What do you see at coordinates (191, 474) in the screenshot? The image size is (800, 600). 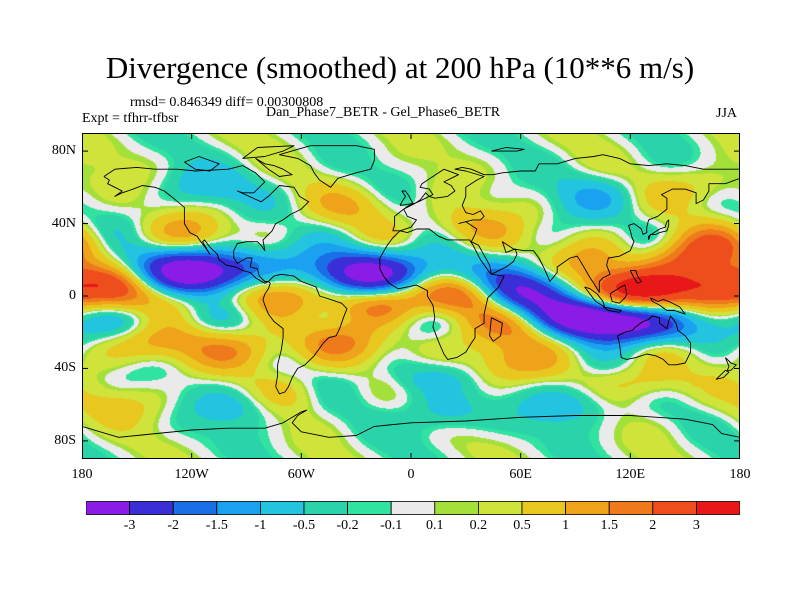 I see `x-tick-label: 120W` at bounding box center [191, 474].